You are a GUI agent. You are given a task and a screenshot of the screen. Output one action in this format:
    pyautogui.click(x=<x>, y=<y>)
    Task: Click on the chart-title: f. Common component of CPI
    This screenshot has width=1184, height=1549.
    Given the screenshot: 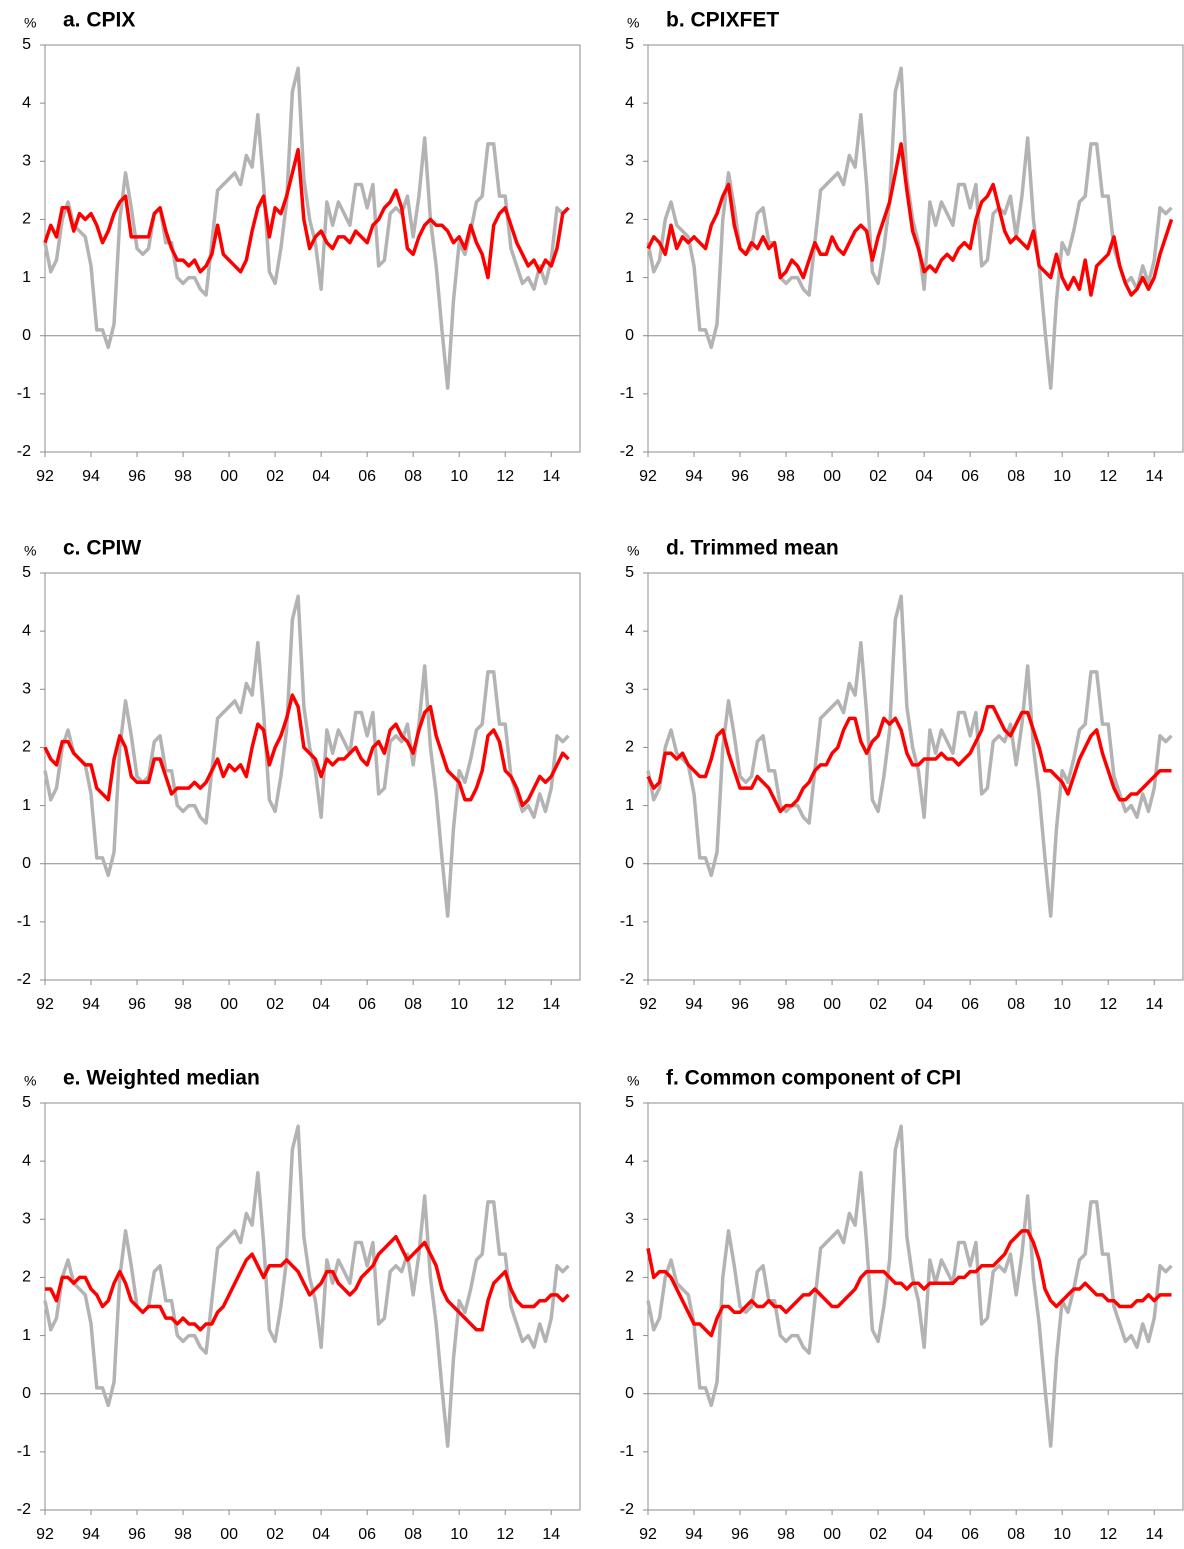 What is the action you would take?
    pyautogui.click(x=813, y=1078)
    